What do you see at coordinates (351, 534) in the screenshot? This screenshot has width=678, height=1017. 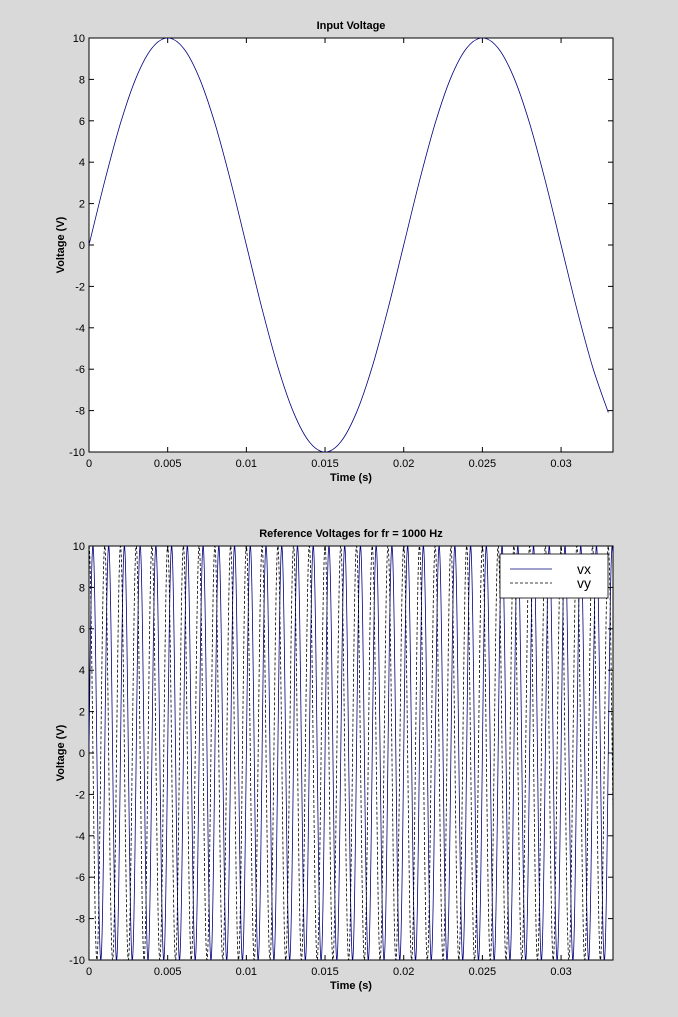 I see `chart-title: Reference Voltages for fr = 1000 Hz` at bounding box center [351, 534].